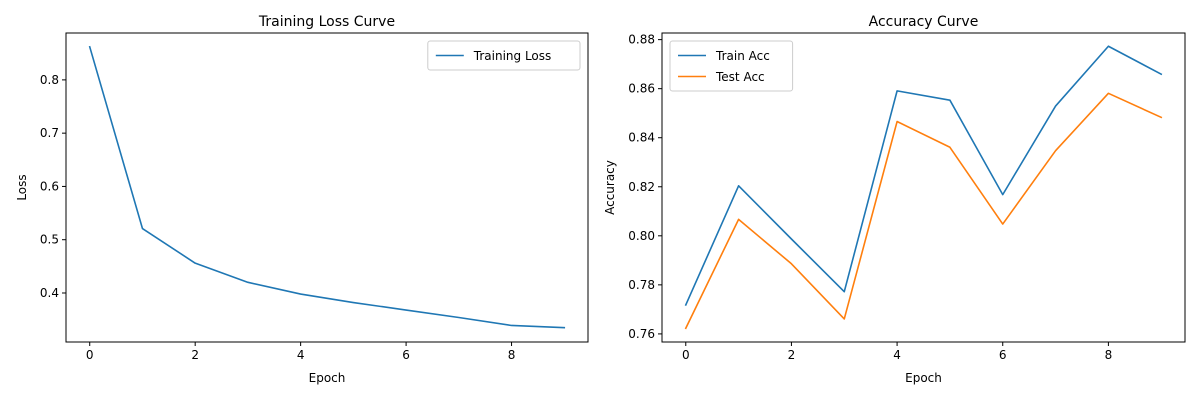  I want to click on legend: Train Acc Test Acc, so click(731, 66).